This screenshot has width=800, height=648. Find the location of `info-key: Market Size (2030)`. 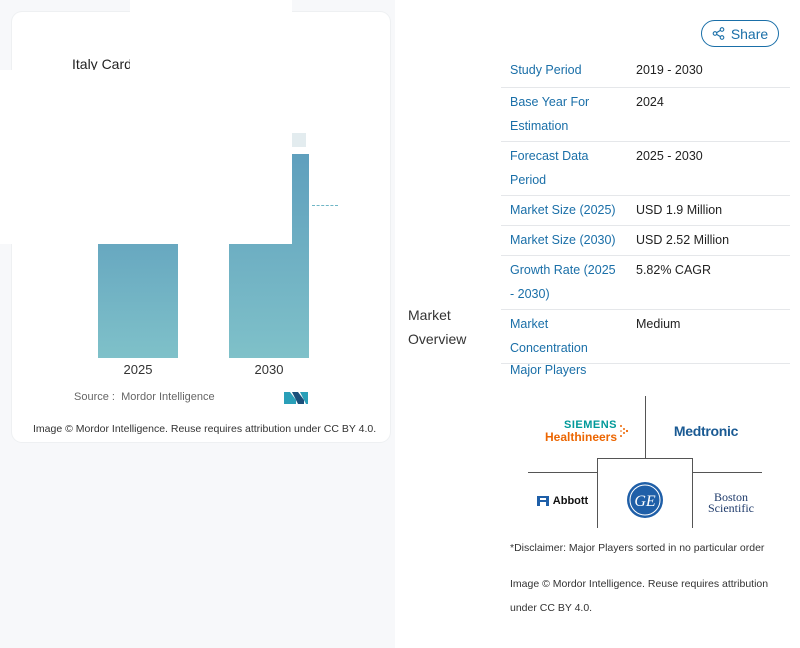

info-key: Market Size (2030) is located at coordinates (564, 240).